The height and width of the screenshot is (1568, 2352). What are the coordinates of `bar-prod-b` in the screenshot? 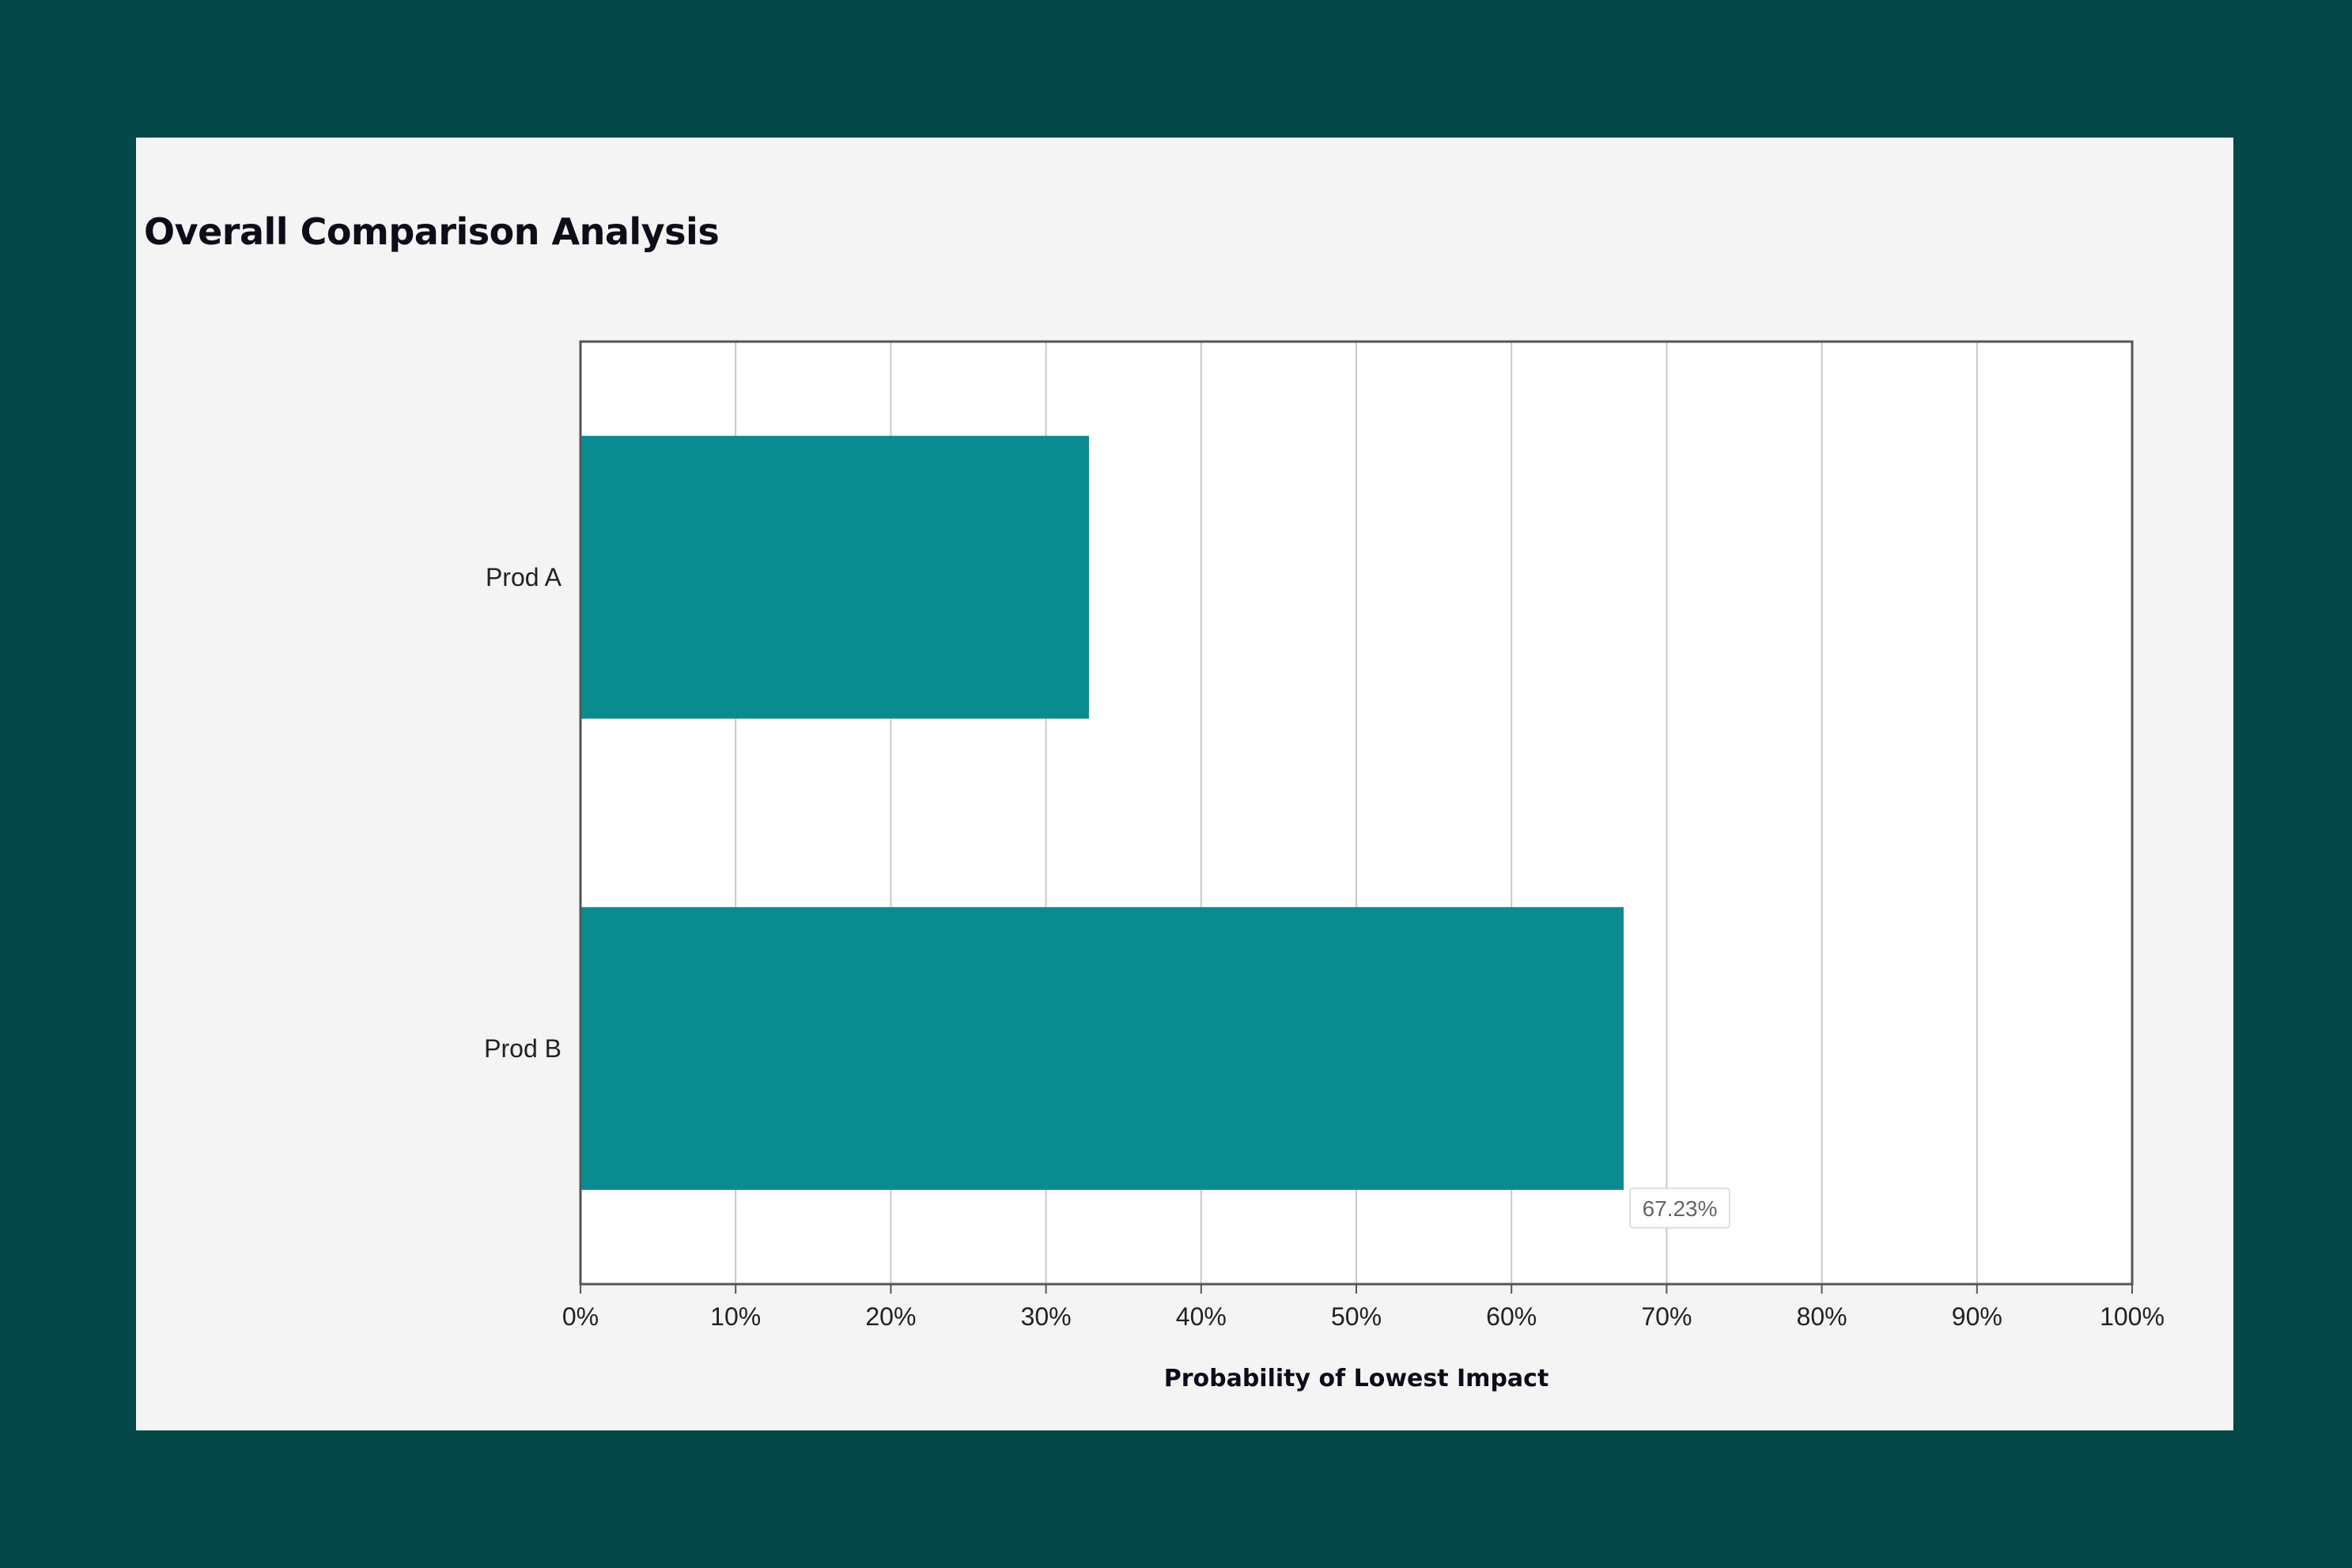 It's located at (1102, 1048).